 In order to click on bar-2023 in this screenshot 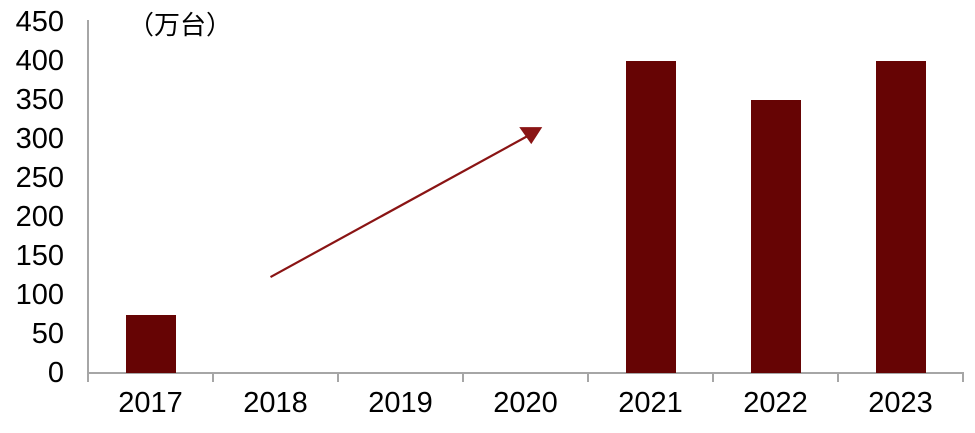, I will do `click(900, 217)`.